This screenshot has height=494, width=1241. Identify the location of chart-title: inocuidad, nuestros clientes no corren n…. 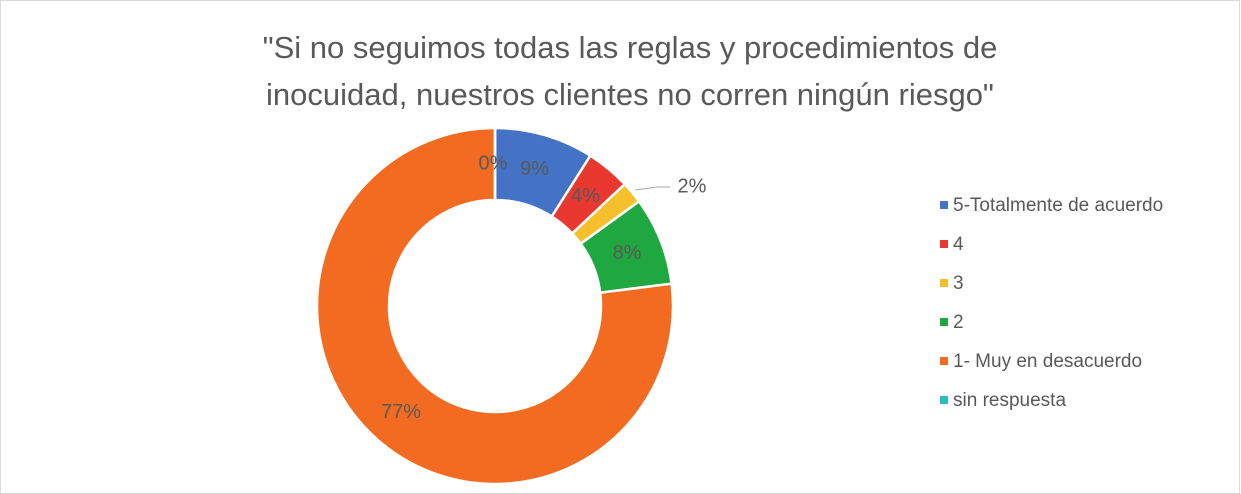
(630, 94).